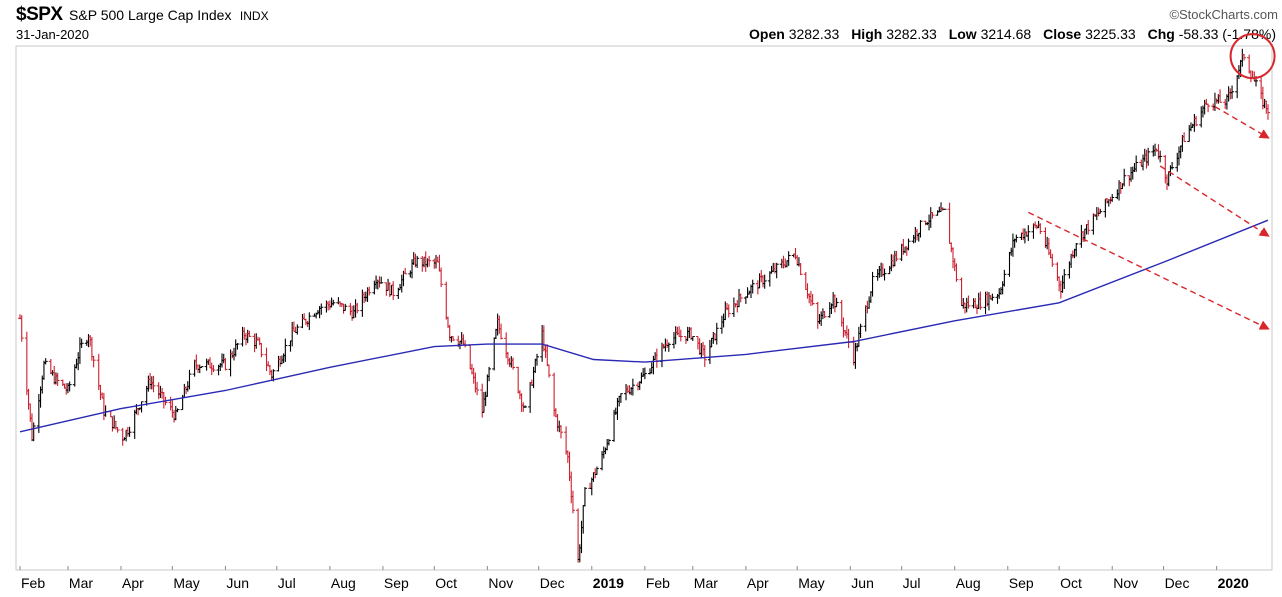  What do you see at coordinates (446, 583) in the screenshot?
I see `x-tick-label: Oct` at bounding box center [446, 583].